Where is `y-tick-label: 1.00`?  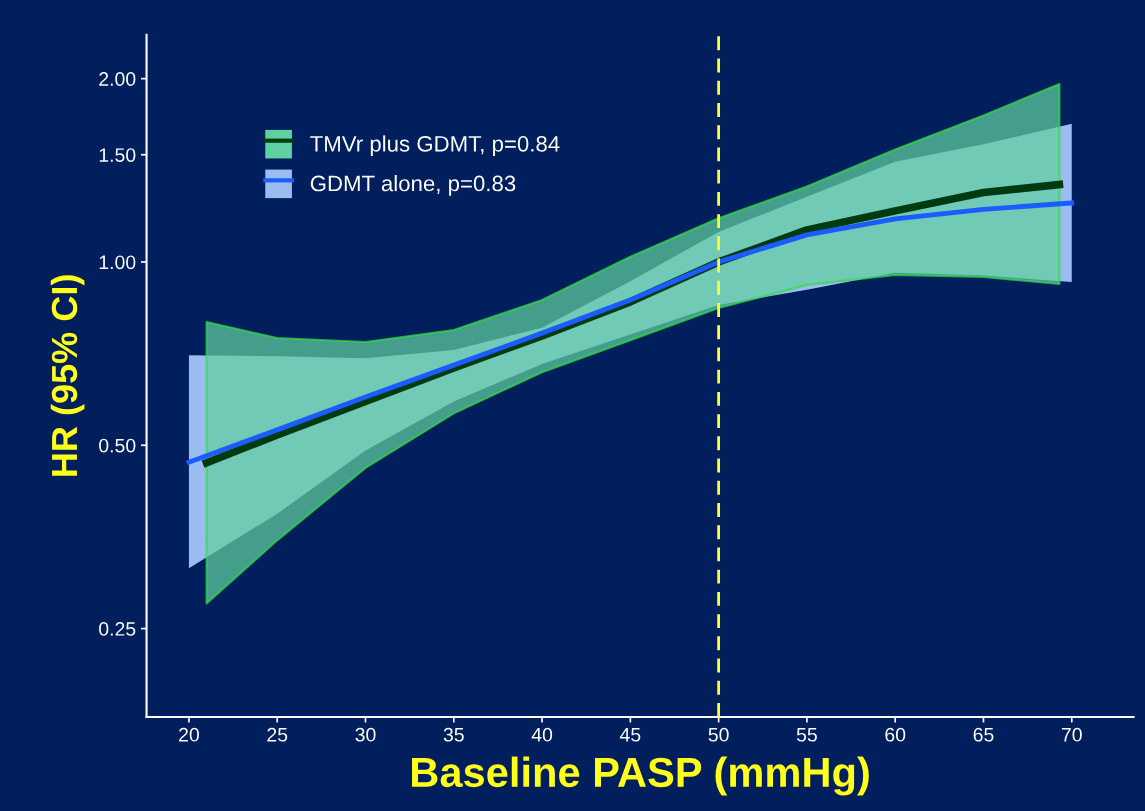 y-tick-label: 1.00 is located at coordinates (117, 262).